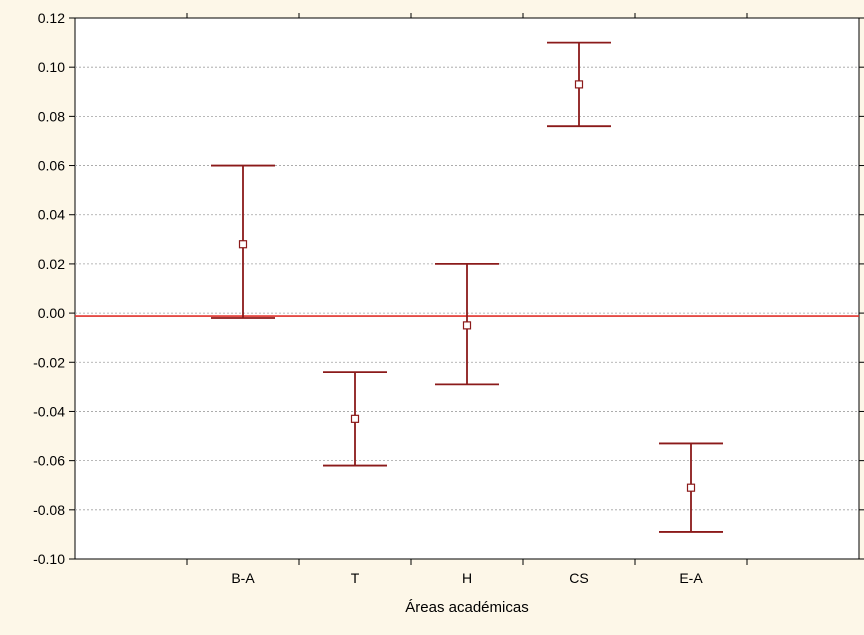 The width and height of the screenshot is (864, 635). I want to click on errorbar-B-A, so click(243, 241).